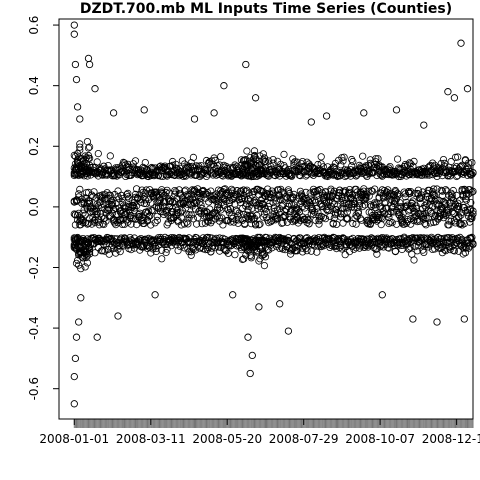 This screenshot has height=480, width=480. Describe the element at coordinates (34, 206) in the screenshot. I see `y-tick-label: 0.0` at that location.